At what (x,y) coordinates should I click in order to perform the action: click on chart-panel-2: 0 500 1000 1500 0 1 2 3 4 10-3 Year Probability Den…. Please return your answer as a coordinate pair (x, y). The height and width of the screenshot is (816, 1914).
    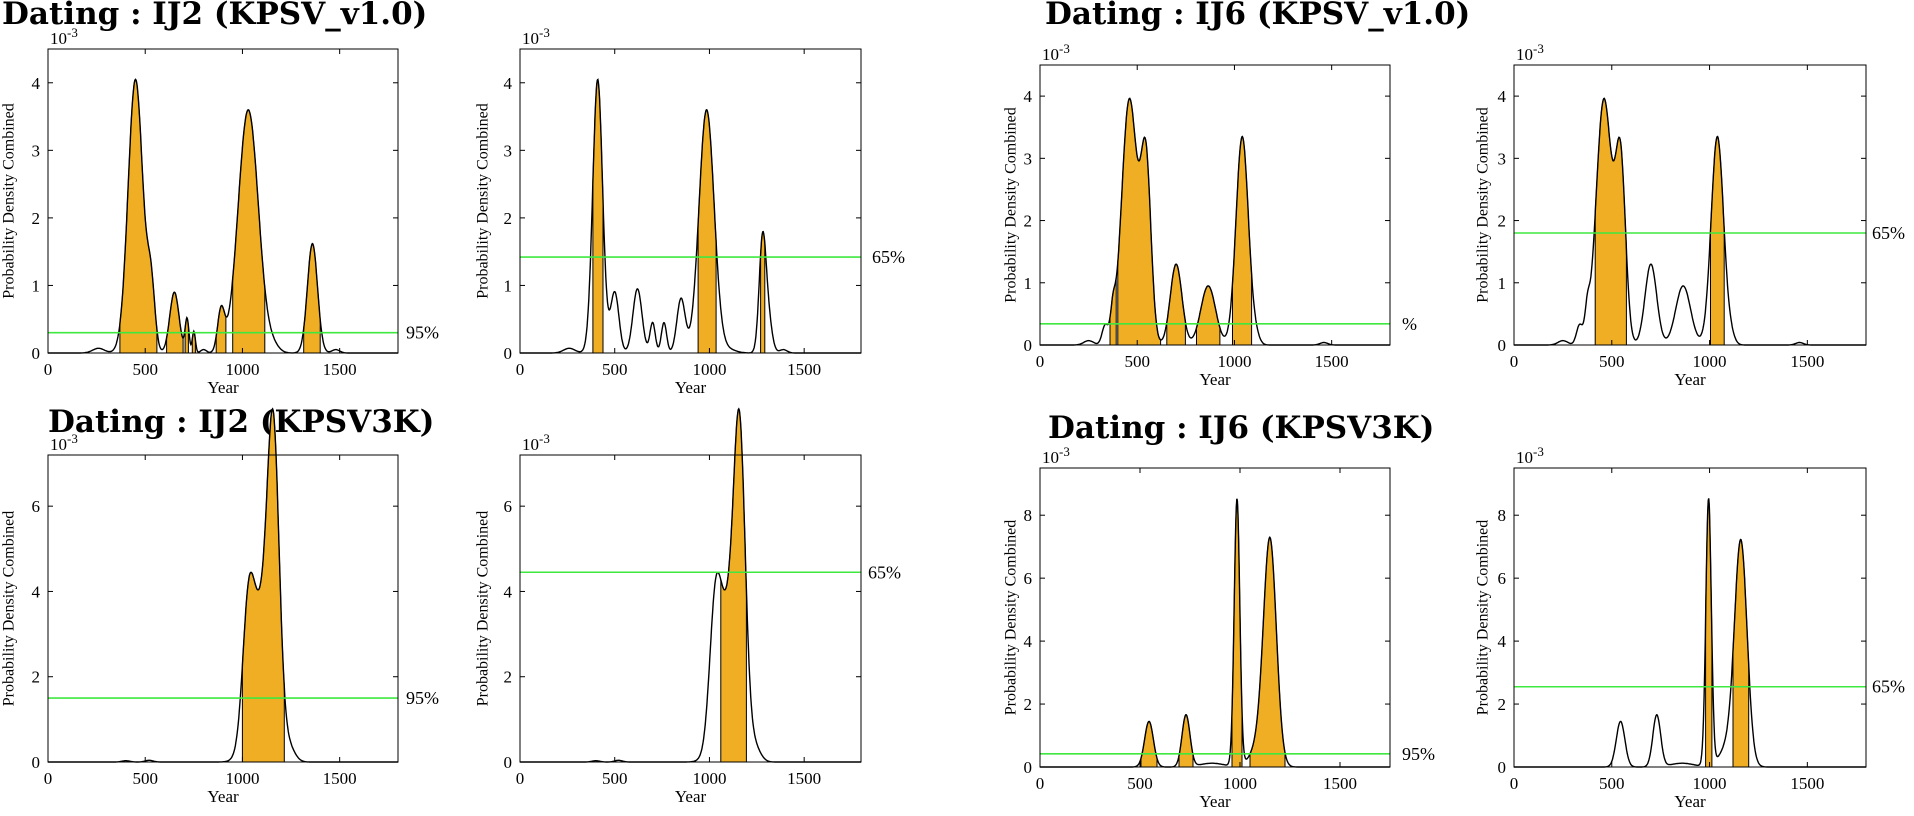
    Looking at the image, I should click on (690, 211).